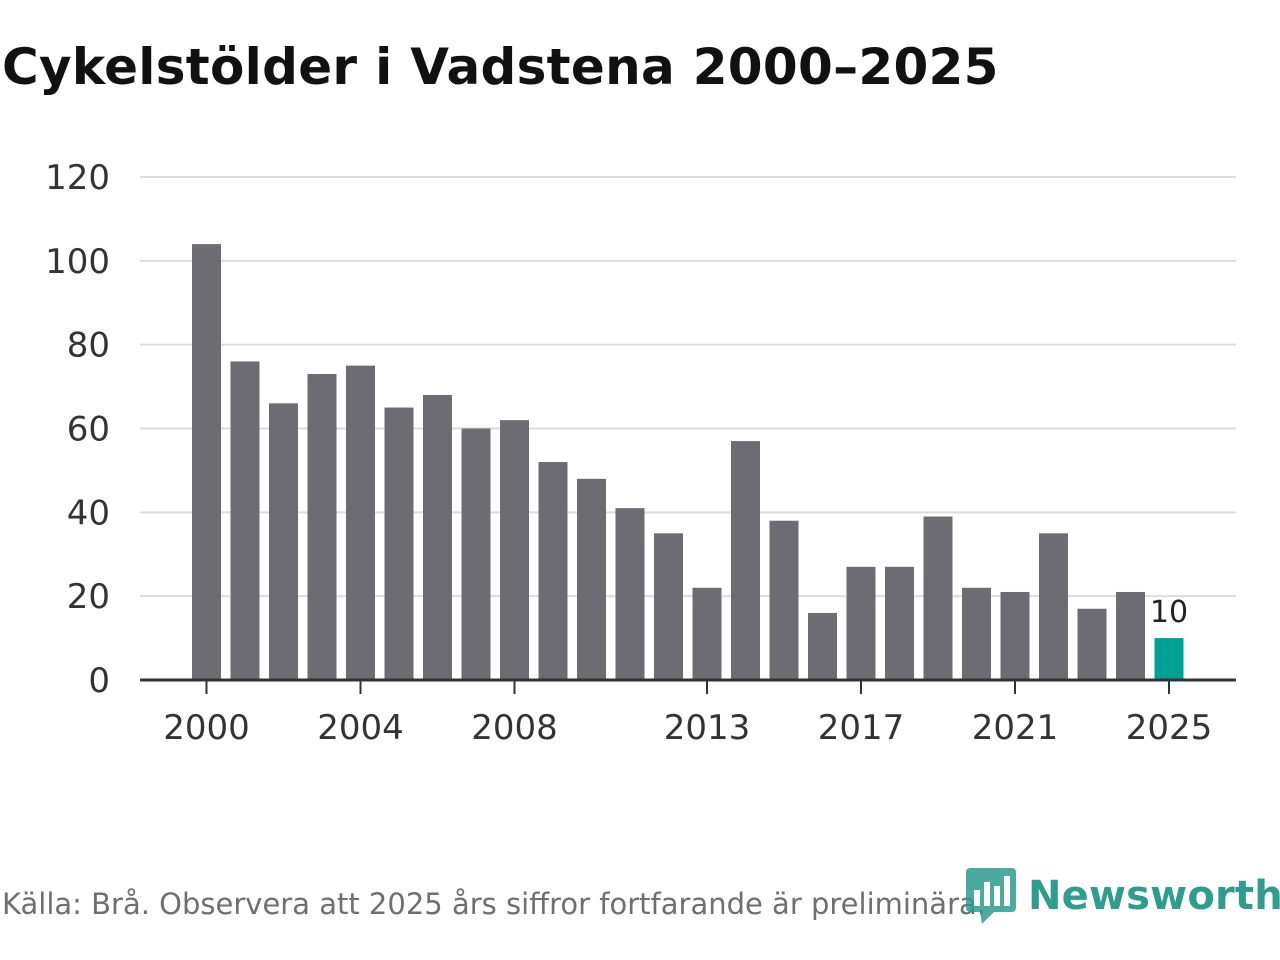 This screenshot has width=1280, height=960. Describe the element at coordinates (1015, 635) in the screenshot. I see `bar-2021` at that location.